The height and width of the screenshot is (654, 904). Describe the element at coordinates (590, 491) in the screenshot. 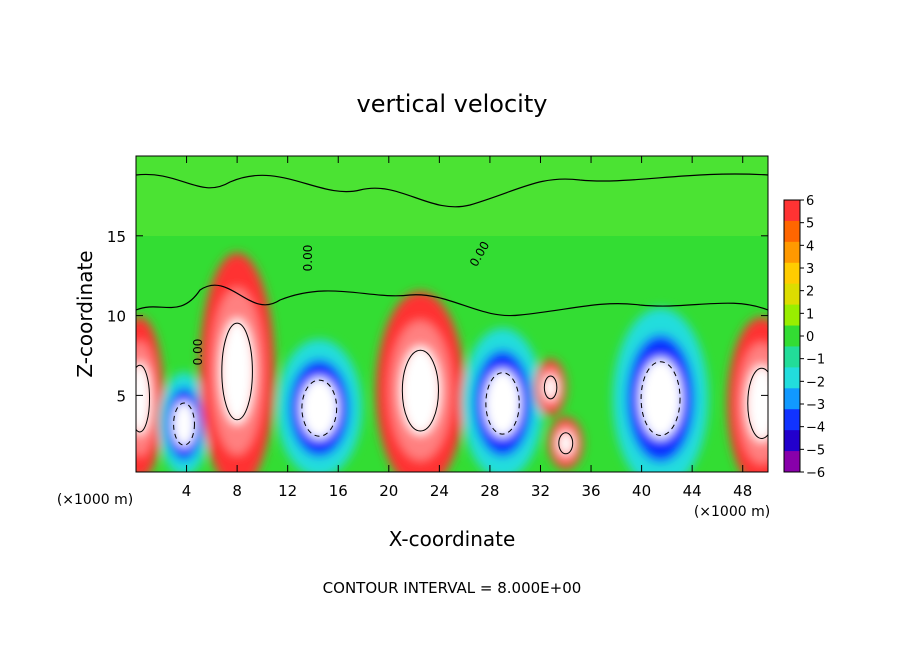

I see `x-tick-label: 36` at that location.